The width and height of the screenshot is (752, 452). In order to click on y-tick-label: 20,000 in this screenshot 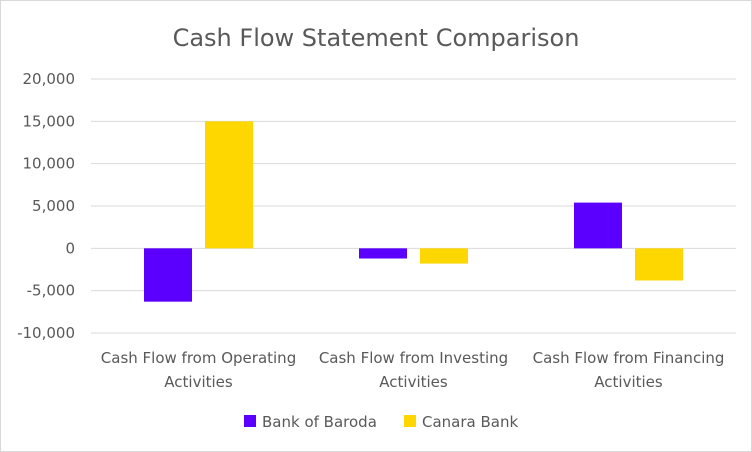, I will do `click(49, 79)`.